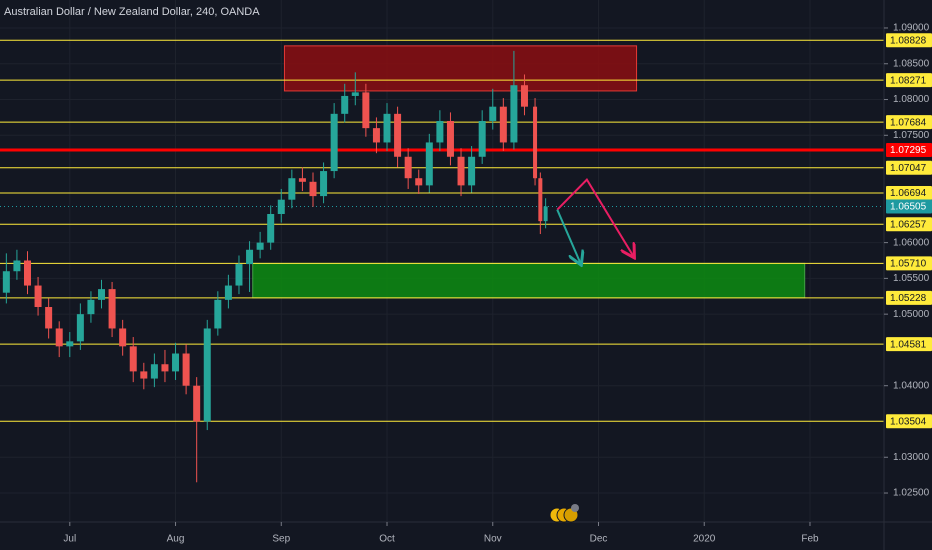 The height and width of the screenshot is (550, 932). I want to click on price-label: 1.04581, so click(908, 344).